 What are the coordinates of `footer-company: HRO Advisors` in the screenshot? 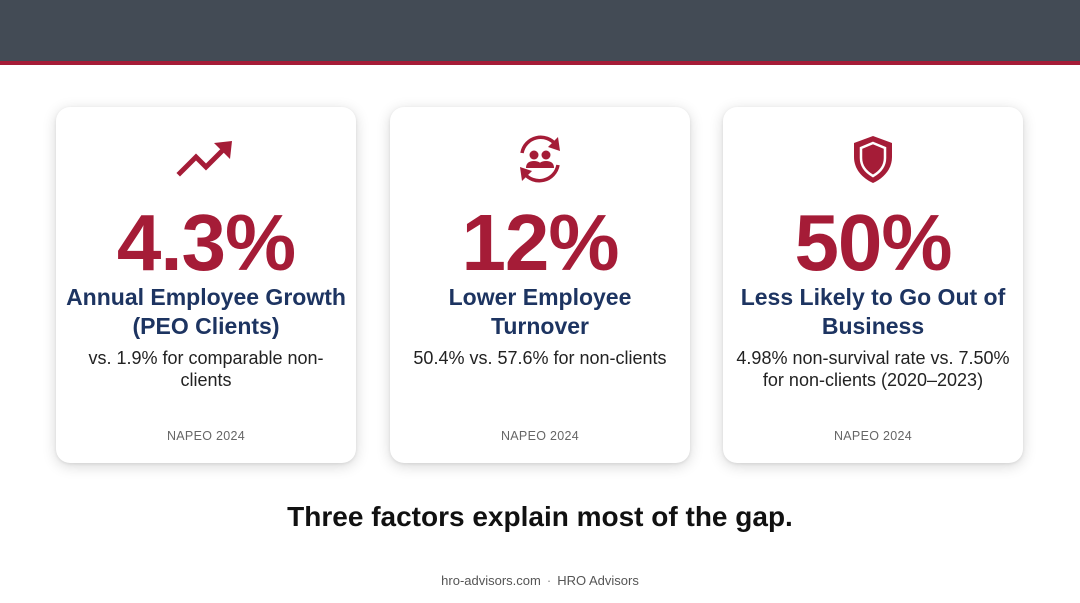 It's located at (598, 580).